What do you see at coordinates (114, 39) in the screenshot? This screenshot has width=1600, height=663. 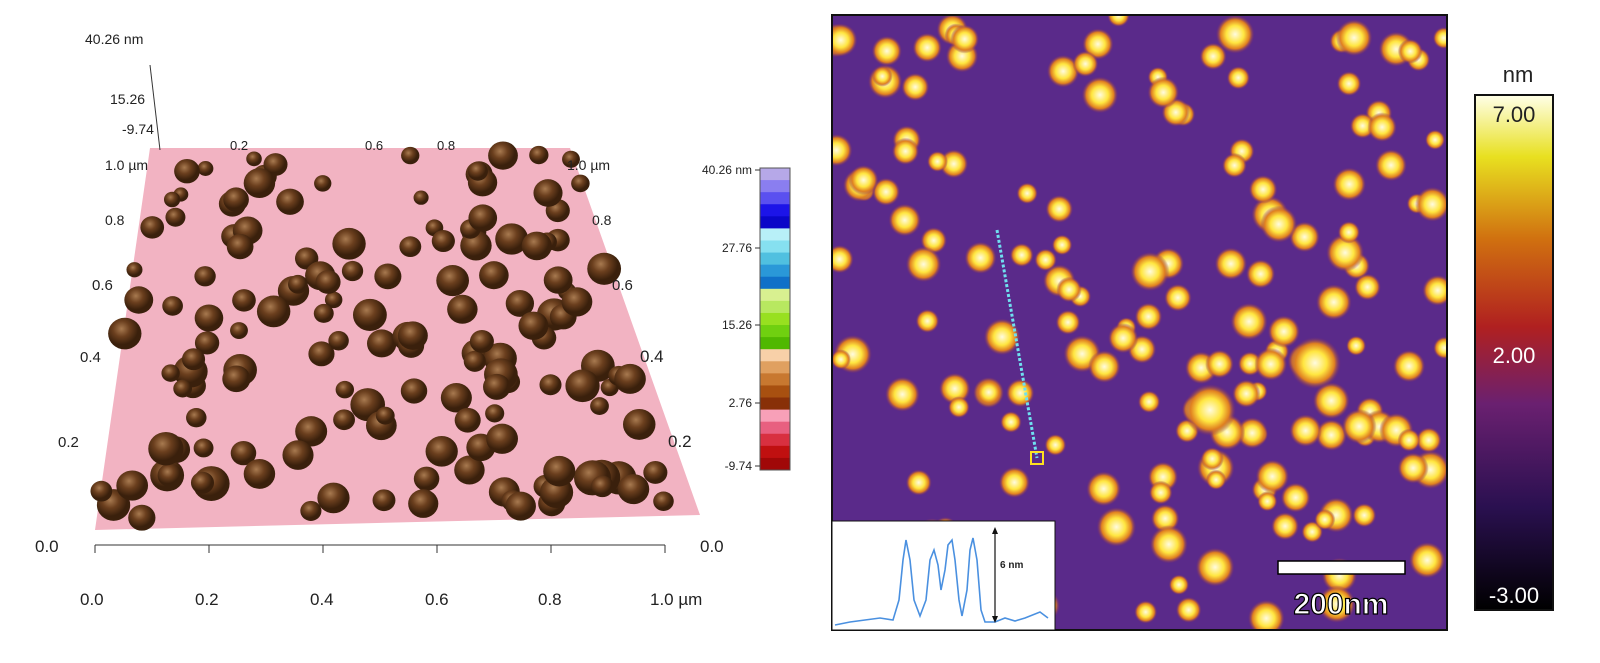 I see `z-max-label: 40.26 nm` at bounding box center [114, 39].